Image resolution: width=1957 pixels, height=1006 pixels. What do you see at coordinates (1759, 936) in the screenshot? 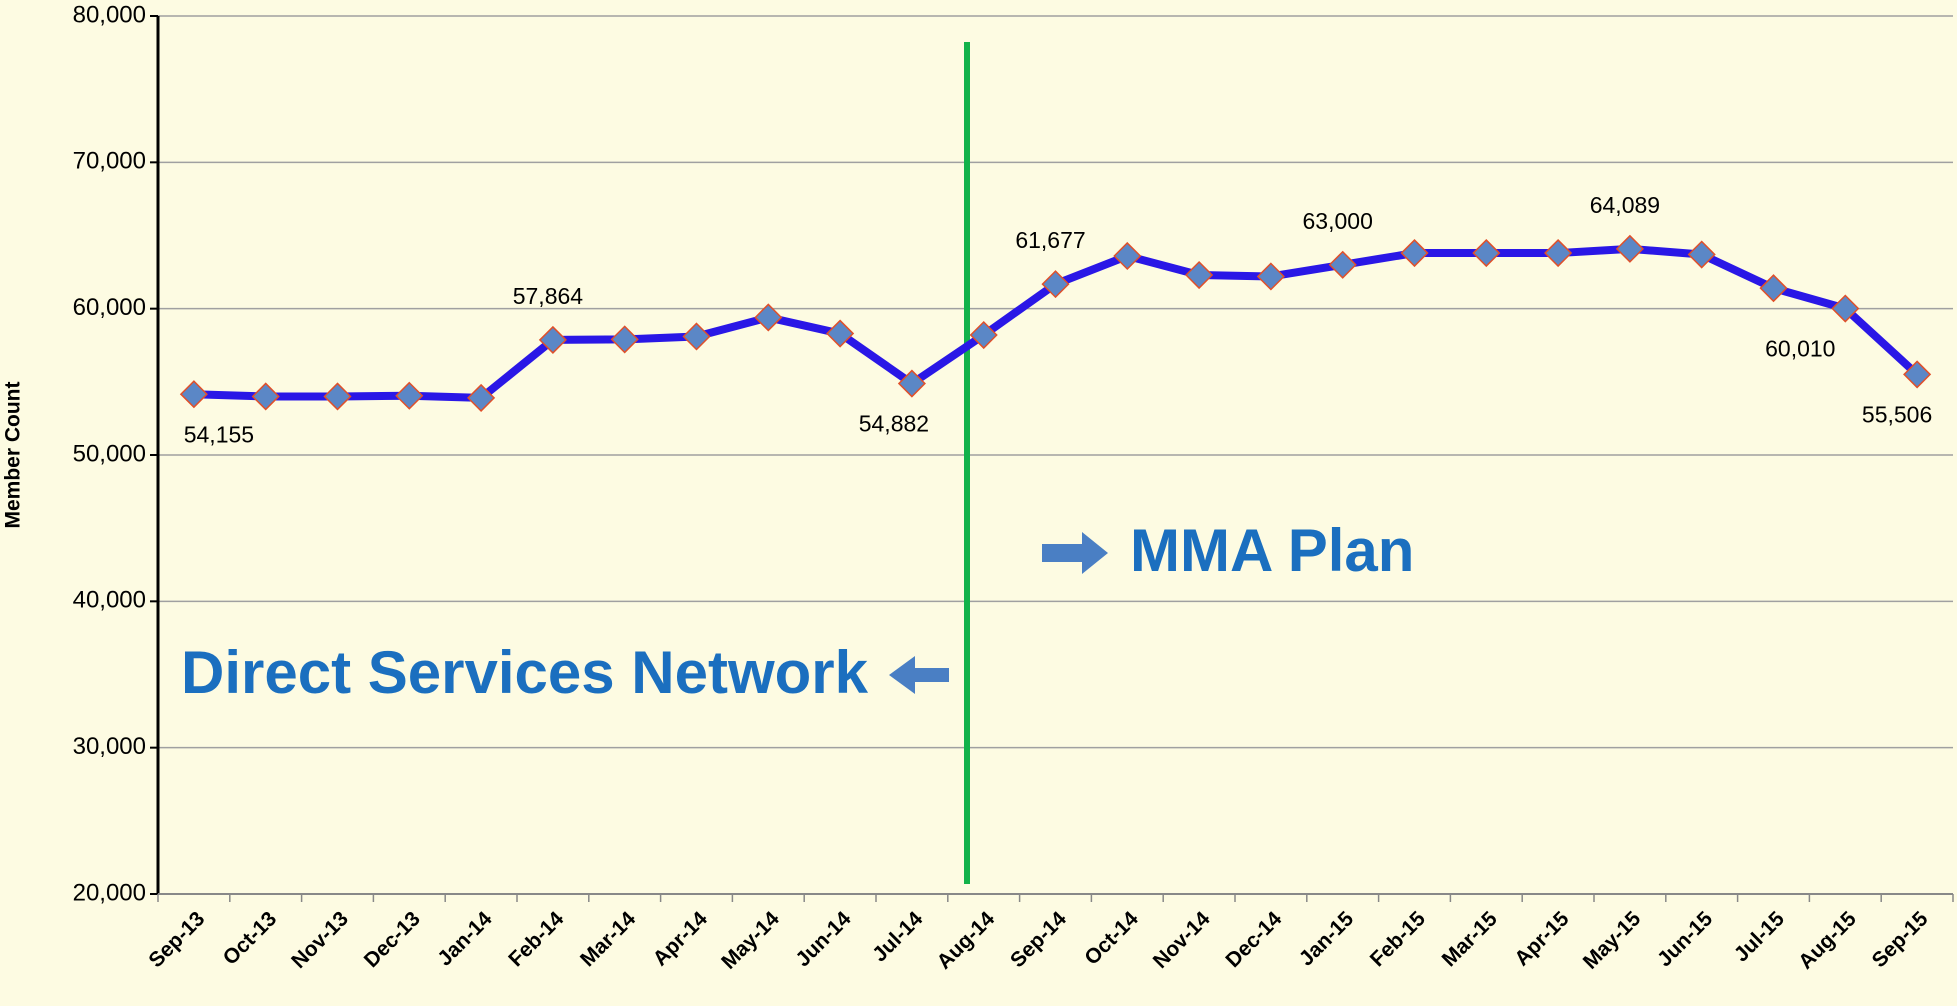
I see `x-tick-label: Jul-15` at bounding box center [1759, 936].